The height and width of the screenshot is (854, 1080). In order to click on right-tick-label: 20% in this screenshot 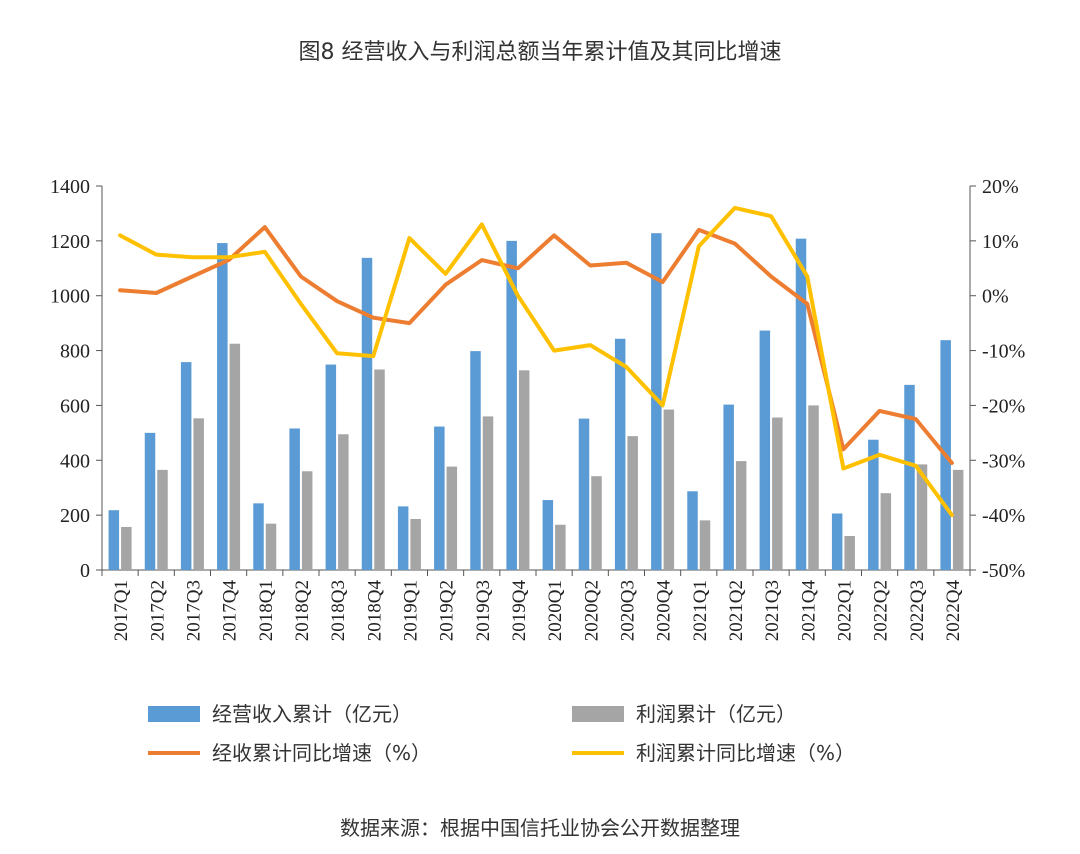, I will do `click(1000, 187)`.